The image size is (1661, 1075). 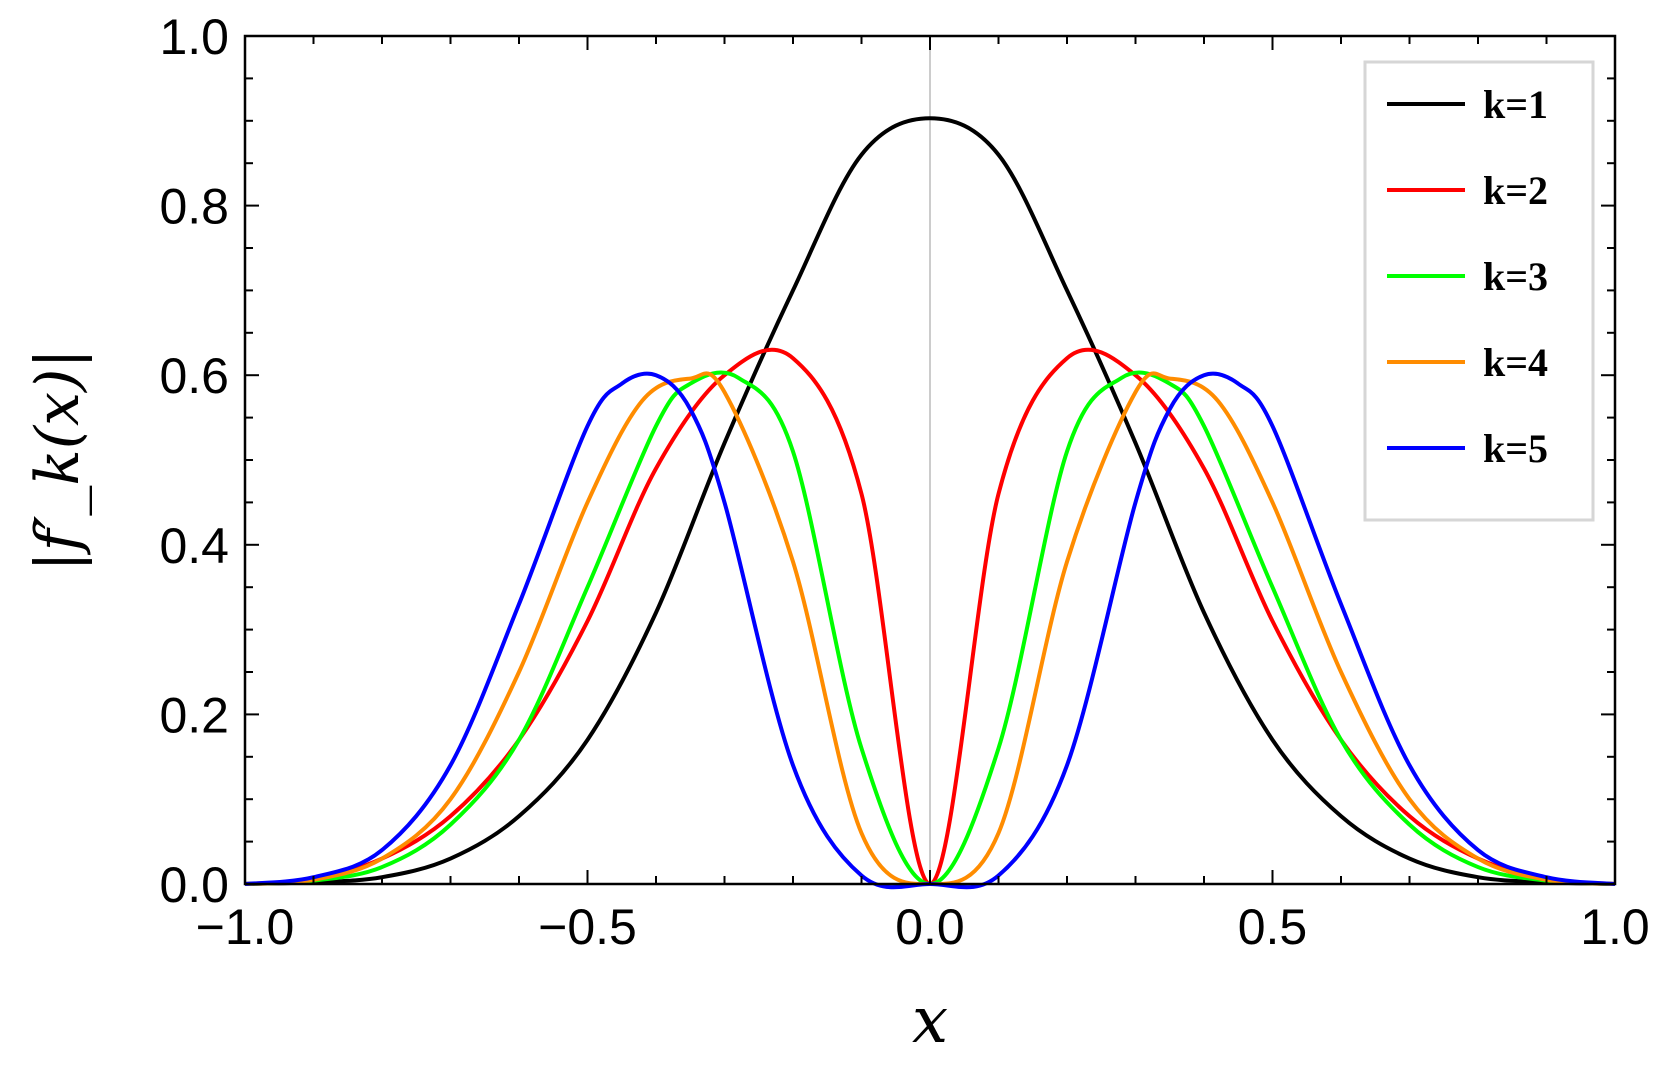 What do you see at coordinates (194, 37) in the screenshot?
I see `y-tick-label: 1.0` at bounding box center [194, 37].